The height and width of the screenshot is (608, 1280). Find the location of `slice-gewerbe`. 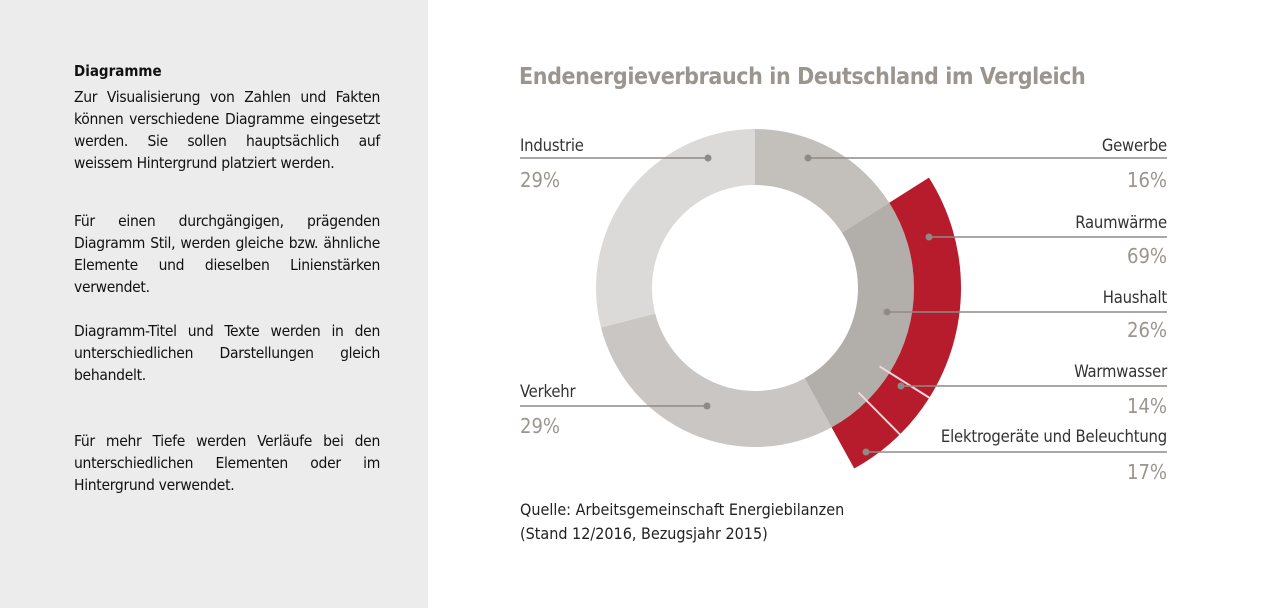

slice-gewerbe is located at coordinates (822, 181).